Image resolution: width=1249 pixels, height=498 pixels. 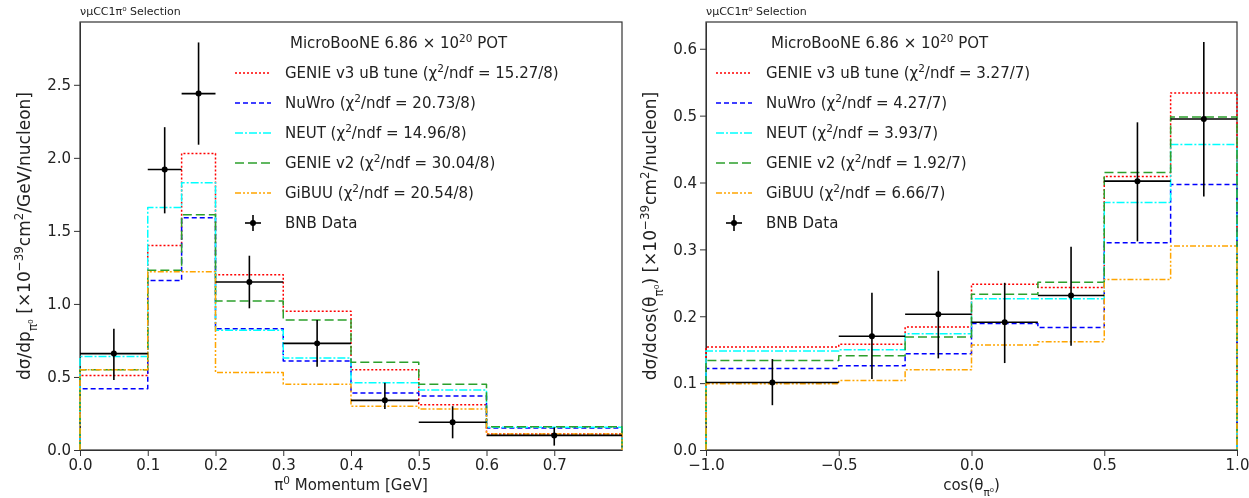 What do you see at coordinates (554, 464) in the screenshot?
I see `x-tick-label: 0.7` at bounding box center [554, 464].